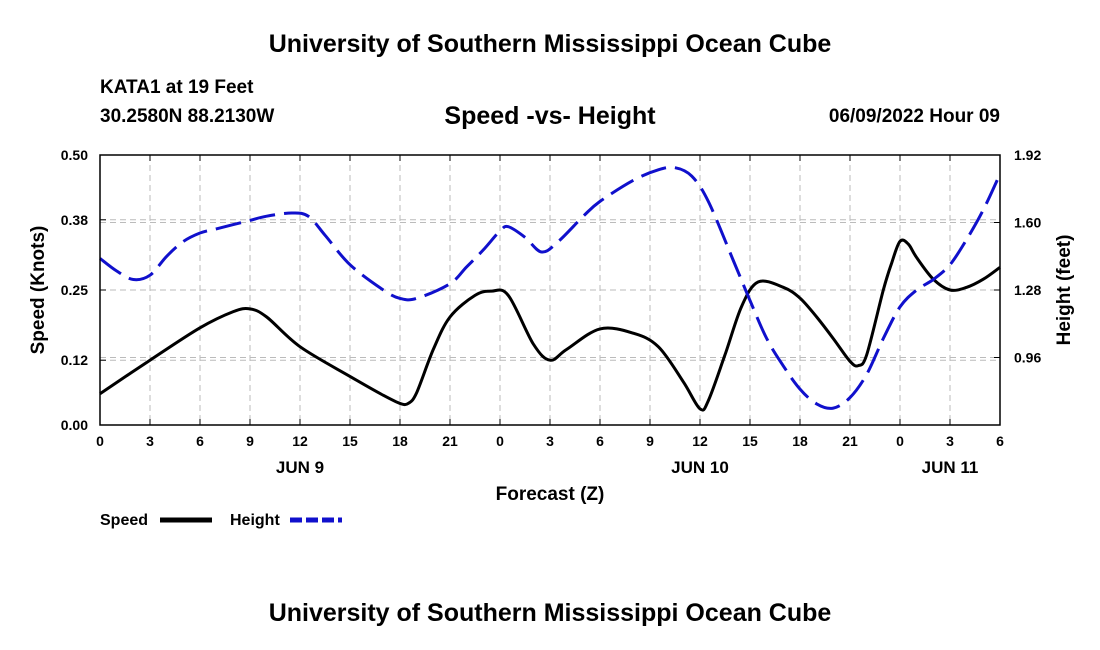 The width and height of the screenshot is (1100, 650). Describe the element at coordinates (700, 467) in the screenshot. I see `day-label: JUN 10` at that location.